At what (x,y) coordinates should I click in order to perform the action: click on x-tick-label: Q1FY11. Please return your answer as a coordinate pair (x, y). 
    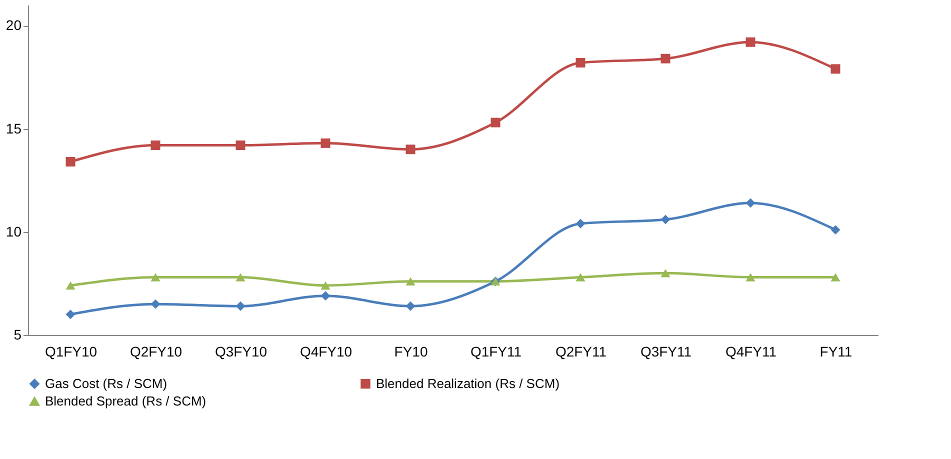
    Looking at the image, I should click on (496, 352).